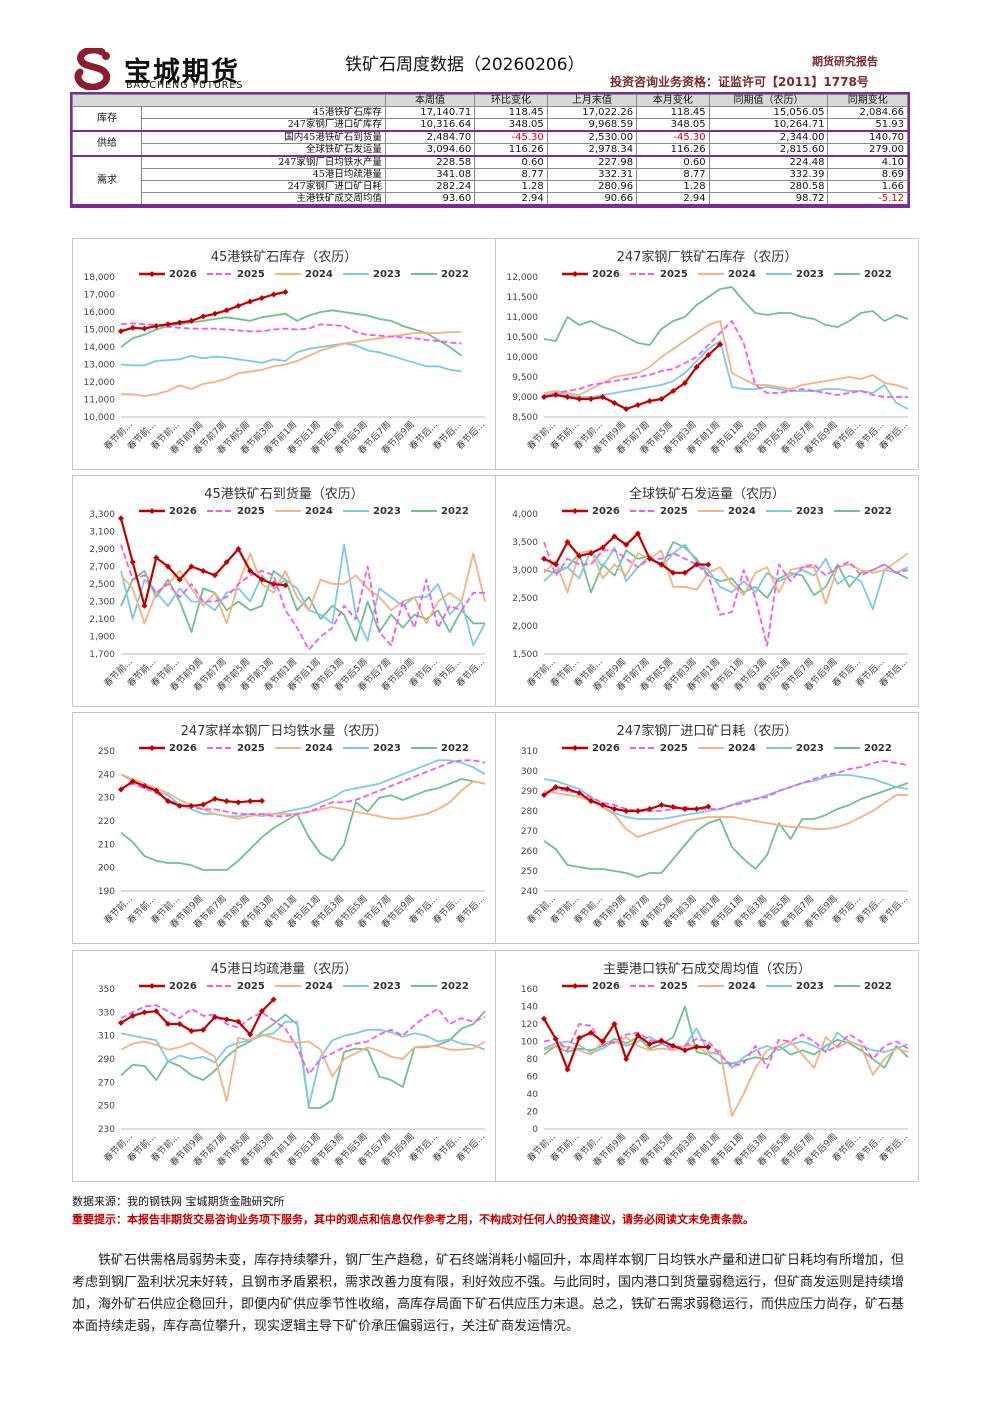 This screenshot has width=992, height=1403. What do you see at coordinates (302, 606) in the screenshot?
I see `series-line-2022` at bounding box center [302, 606].